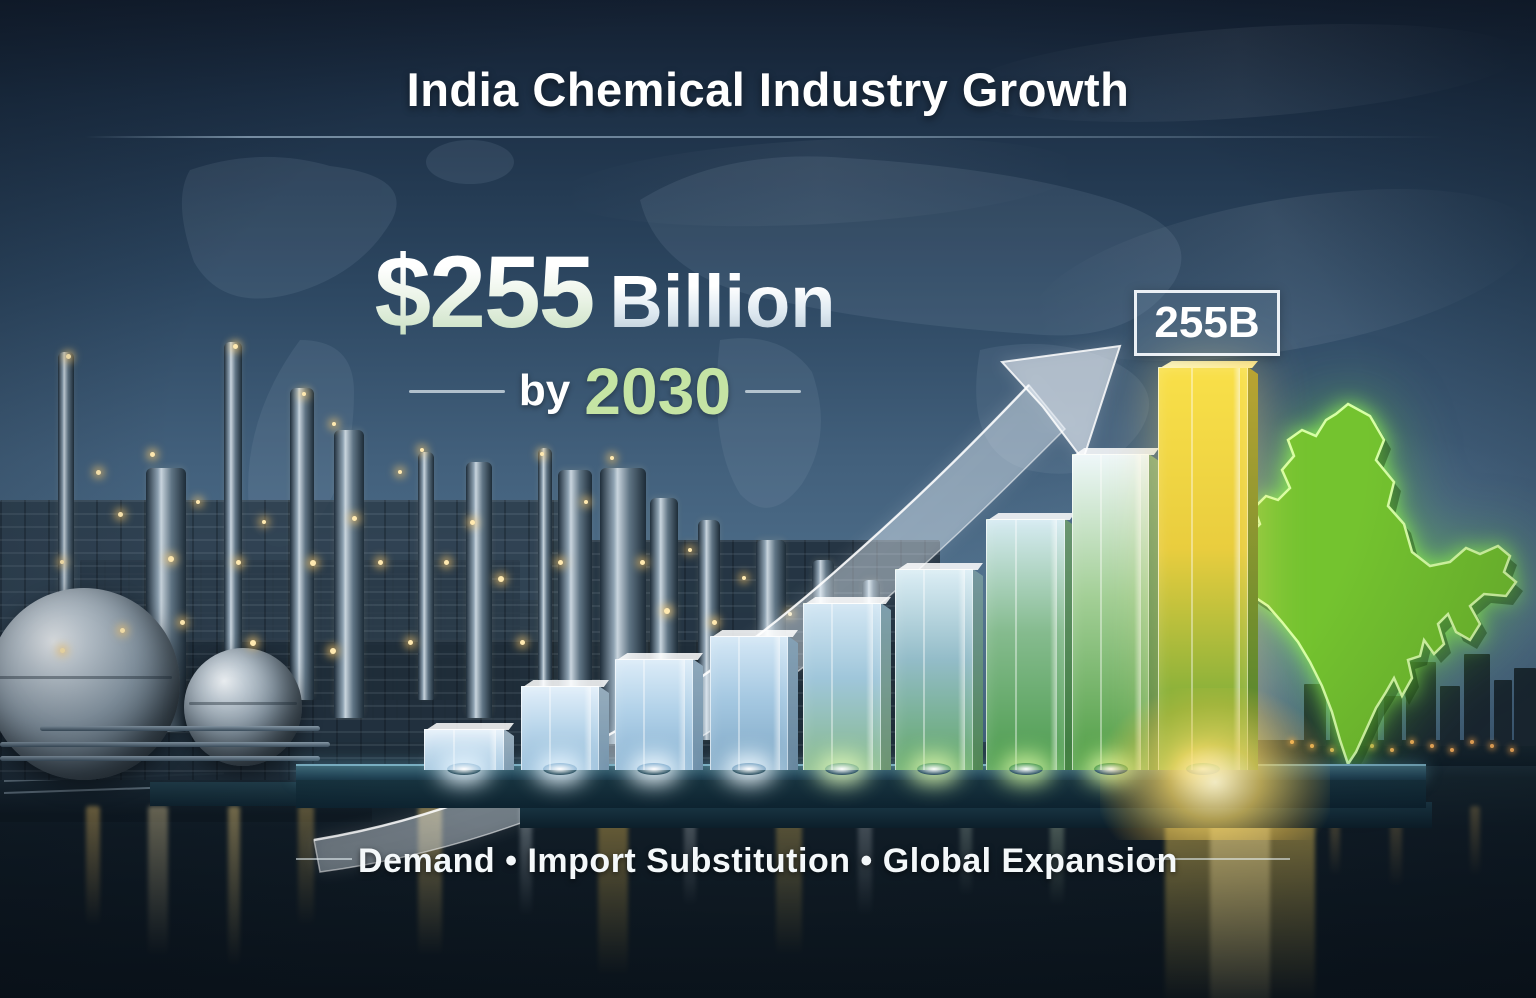  Describe the element at coordinates (456, 391) in the screenshot. I see `dash-left` at that location.